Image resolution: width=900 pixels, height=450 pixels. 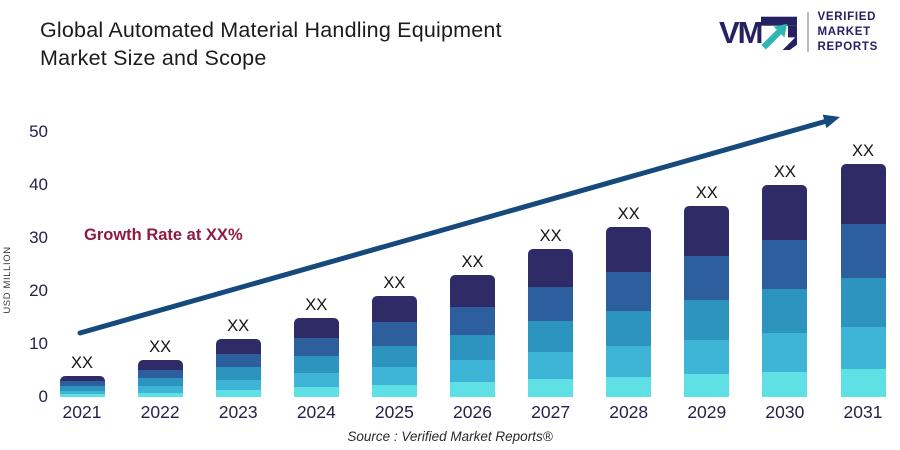 I want to click on bar-value-label-2025: XX, so click(x=394, y=283).